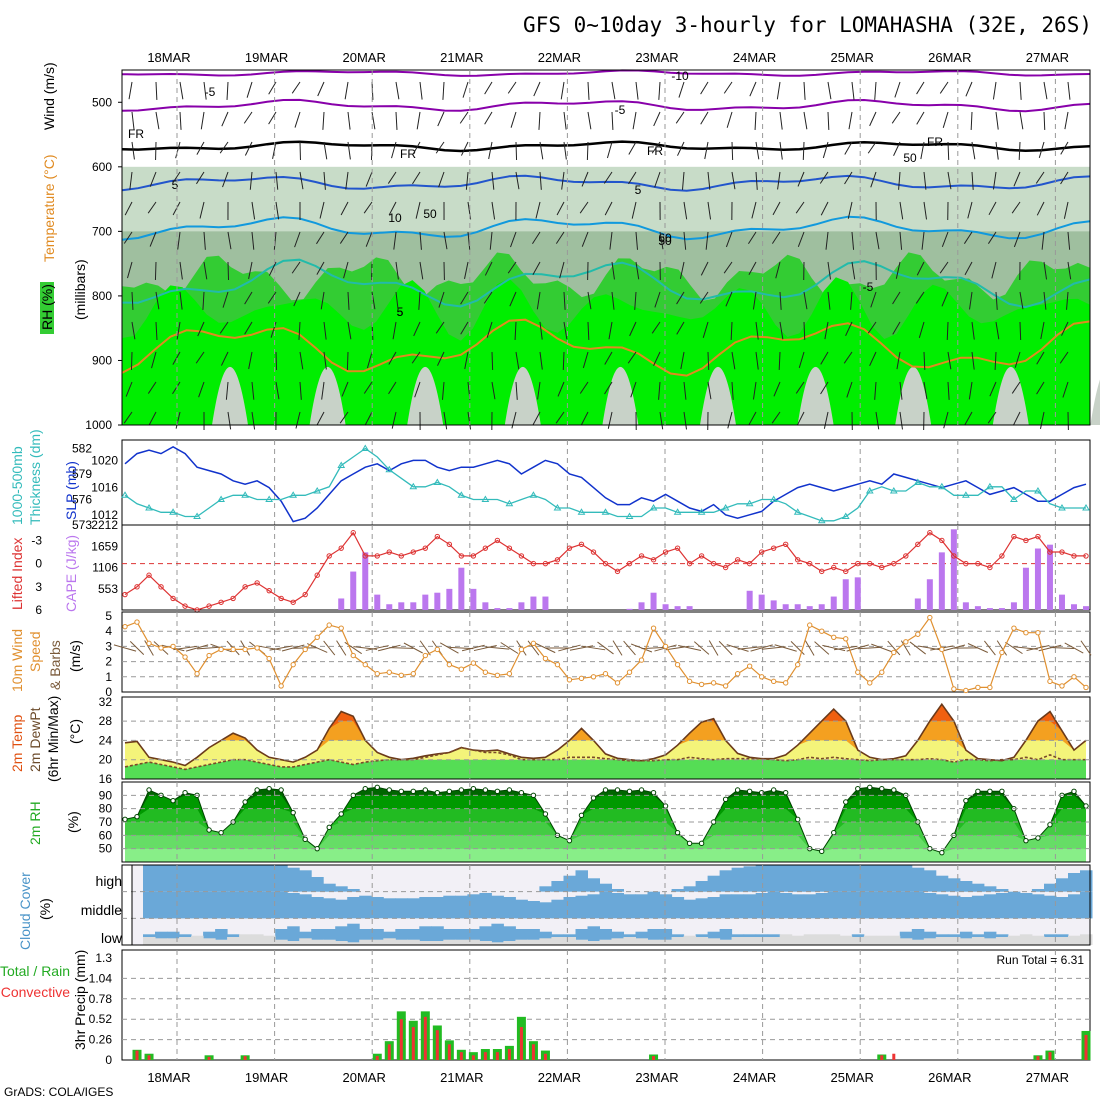 The width and height of the screenshot is (1100, 1100). What do you see at coordinates (82, 500) in the screenshot?
I see `slp-tick-left: 576` at bounding box center [82, 500].